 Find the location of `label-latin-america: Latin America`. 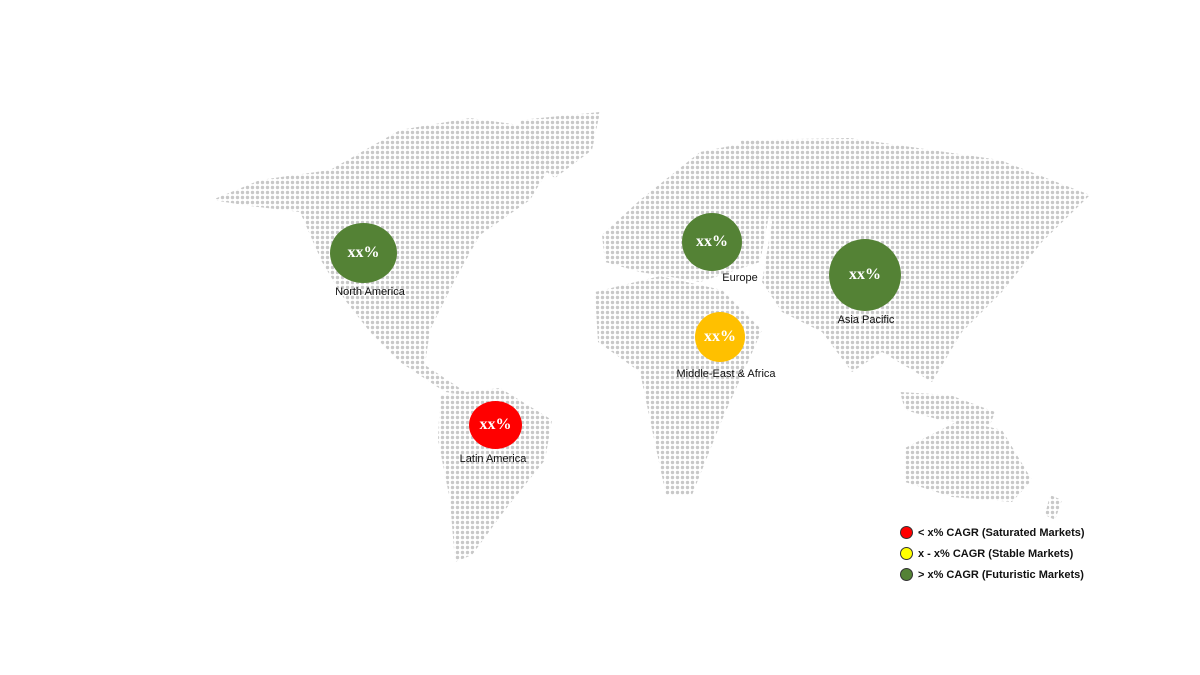

label-latin-america: Latin America is located at coordinates (493, 459).